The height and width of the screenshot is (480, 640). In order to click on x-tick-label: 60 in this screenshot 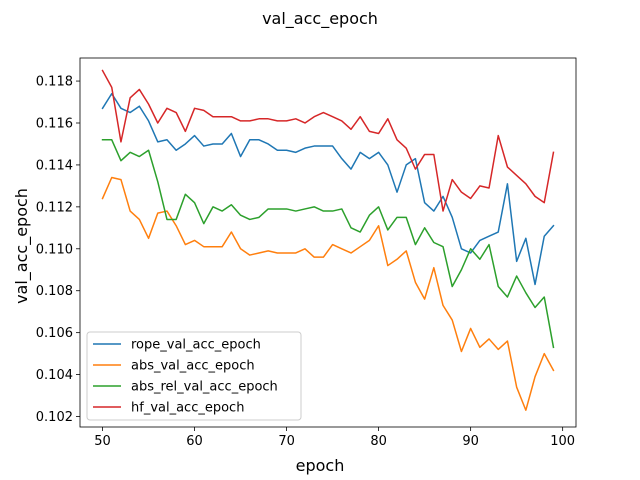, I will do `click(194, 441)`.